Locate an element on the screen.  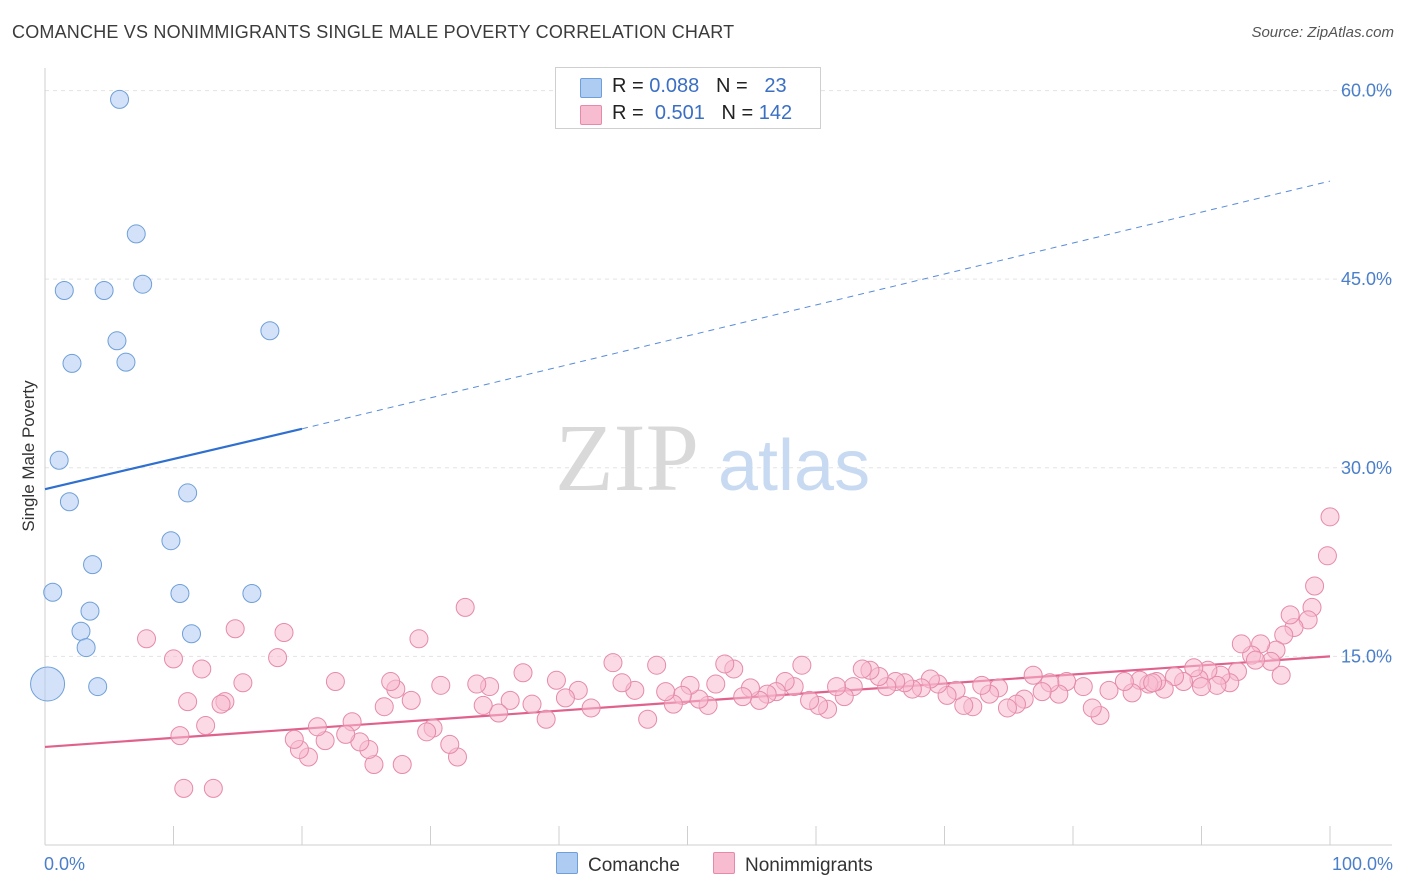
legend-n-value: 142 is located at coordinates (775, 113).